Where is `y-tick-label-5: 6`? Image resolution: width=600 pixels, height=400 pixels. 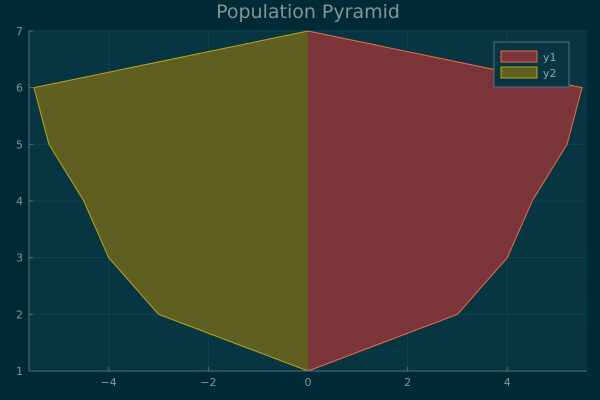
y-tick-label-5: 6 is located at coordinates (19, 88).